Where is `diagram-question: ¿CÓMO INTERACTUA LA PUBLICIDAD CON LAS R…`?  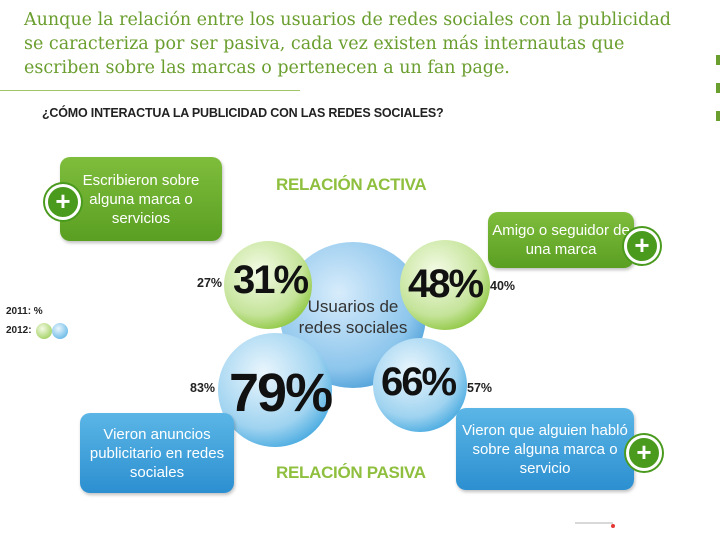 diagram-question: ¿CÓMO INTERACTUA LA PUBLICIDAD CON LAS R… is located at coordinates (243, 113).